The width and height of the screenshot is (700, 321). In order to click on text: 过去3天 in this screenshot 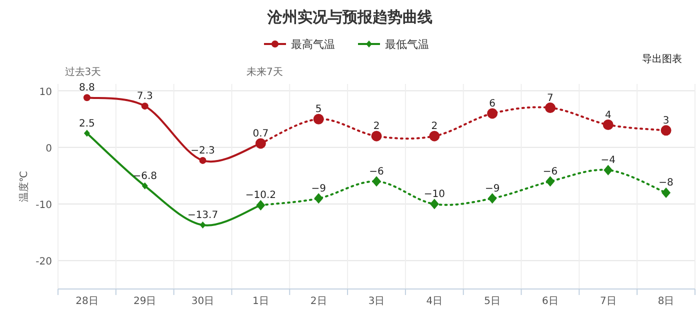, I will do `click(83, 72)`.